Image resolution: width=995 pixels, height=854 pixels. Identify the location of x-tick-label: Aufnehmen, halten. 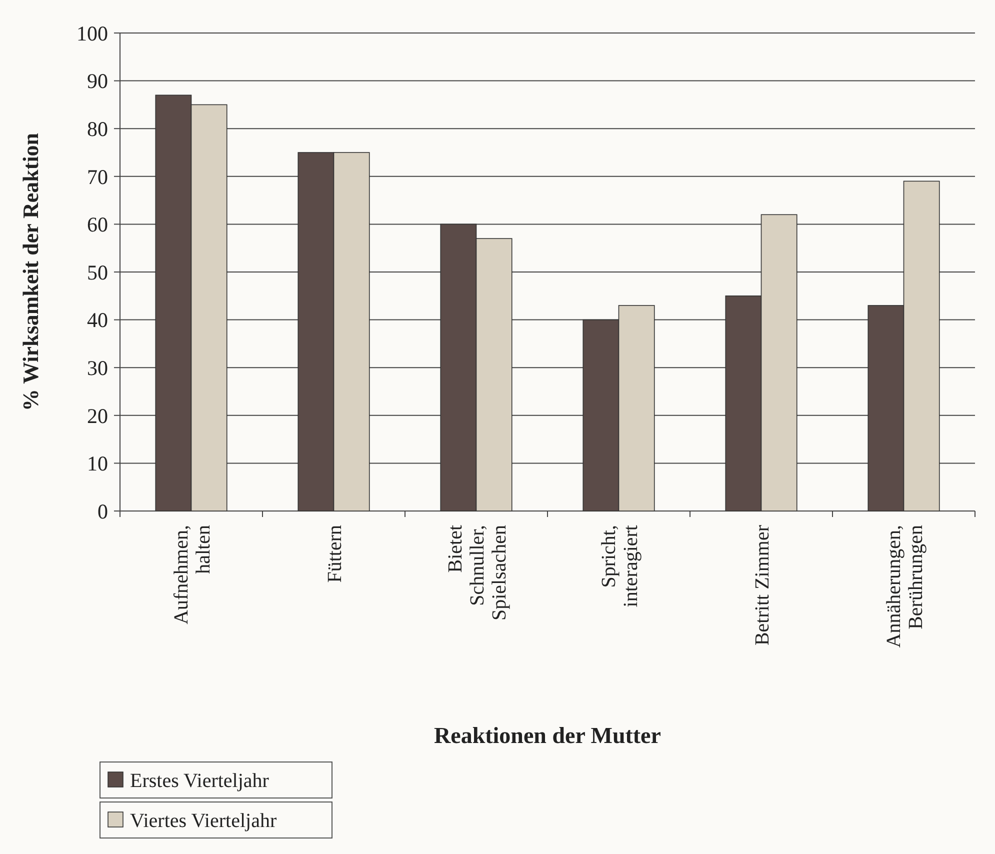
(192, 574).